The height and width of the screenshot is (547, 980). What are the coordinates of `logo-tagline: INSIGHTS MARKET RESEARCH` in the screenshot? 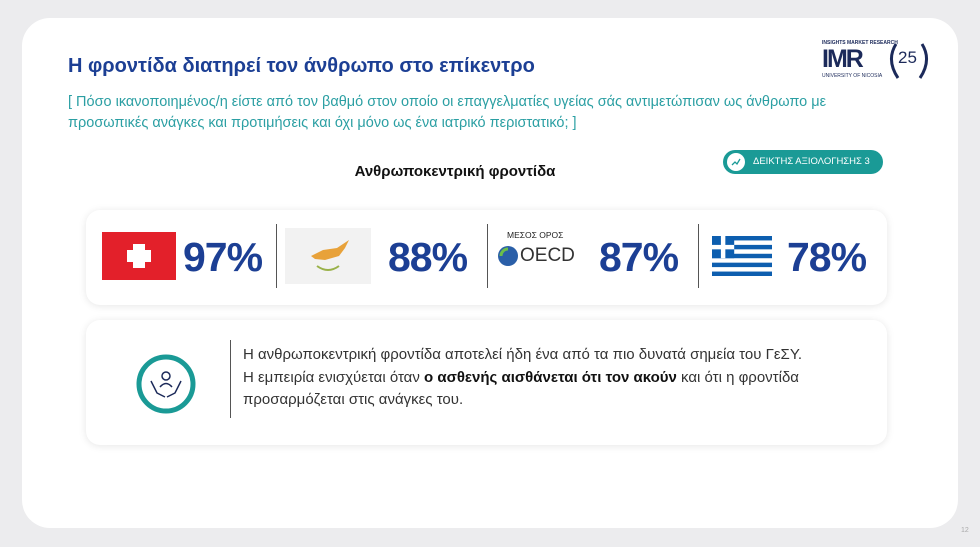 It's located at (860, 43).